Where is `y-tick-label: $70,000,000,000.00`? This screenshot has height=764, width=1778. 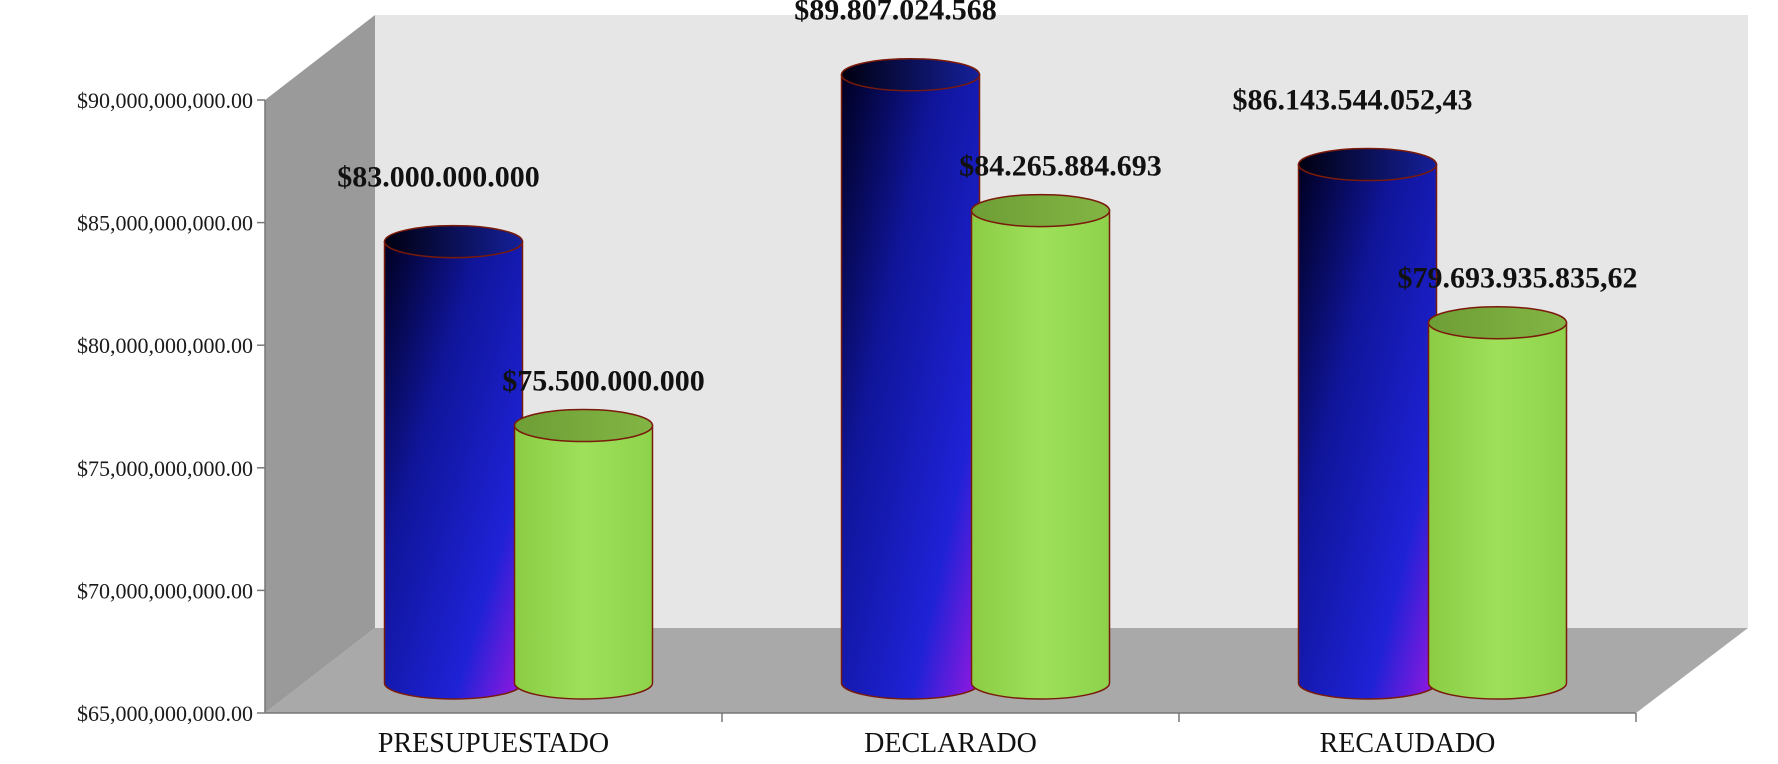
y-tick-label: $70,000,000,000.00 is located at coordinates (165, 590).